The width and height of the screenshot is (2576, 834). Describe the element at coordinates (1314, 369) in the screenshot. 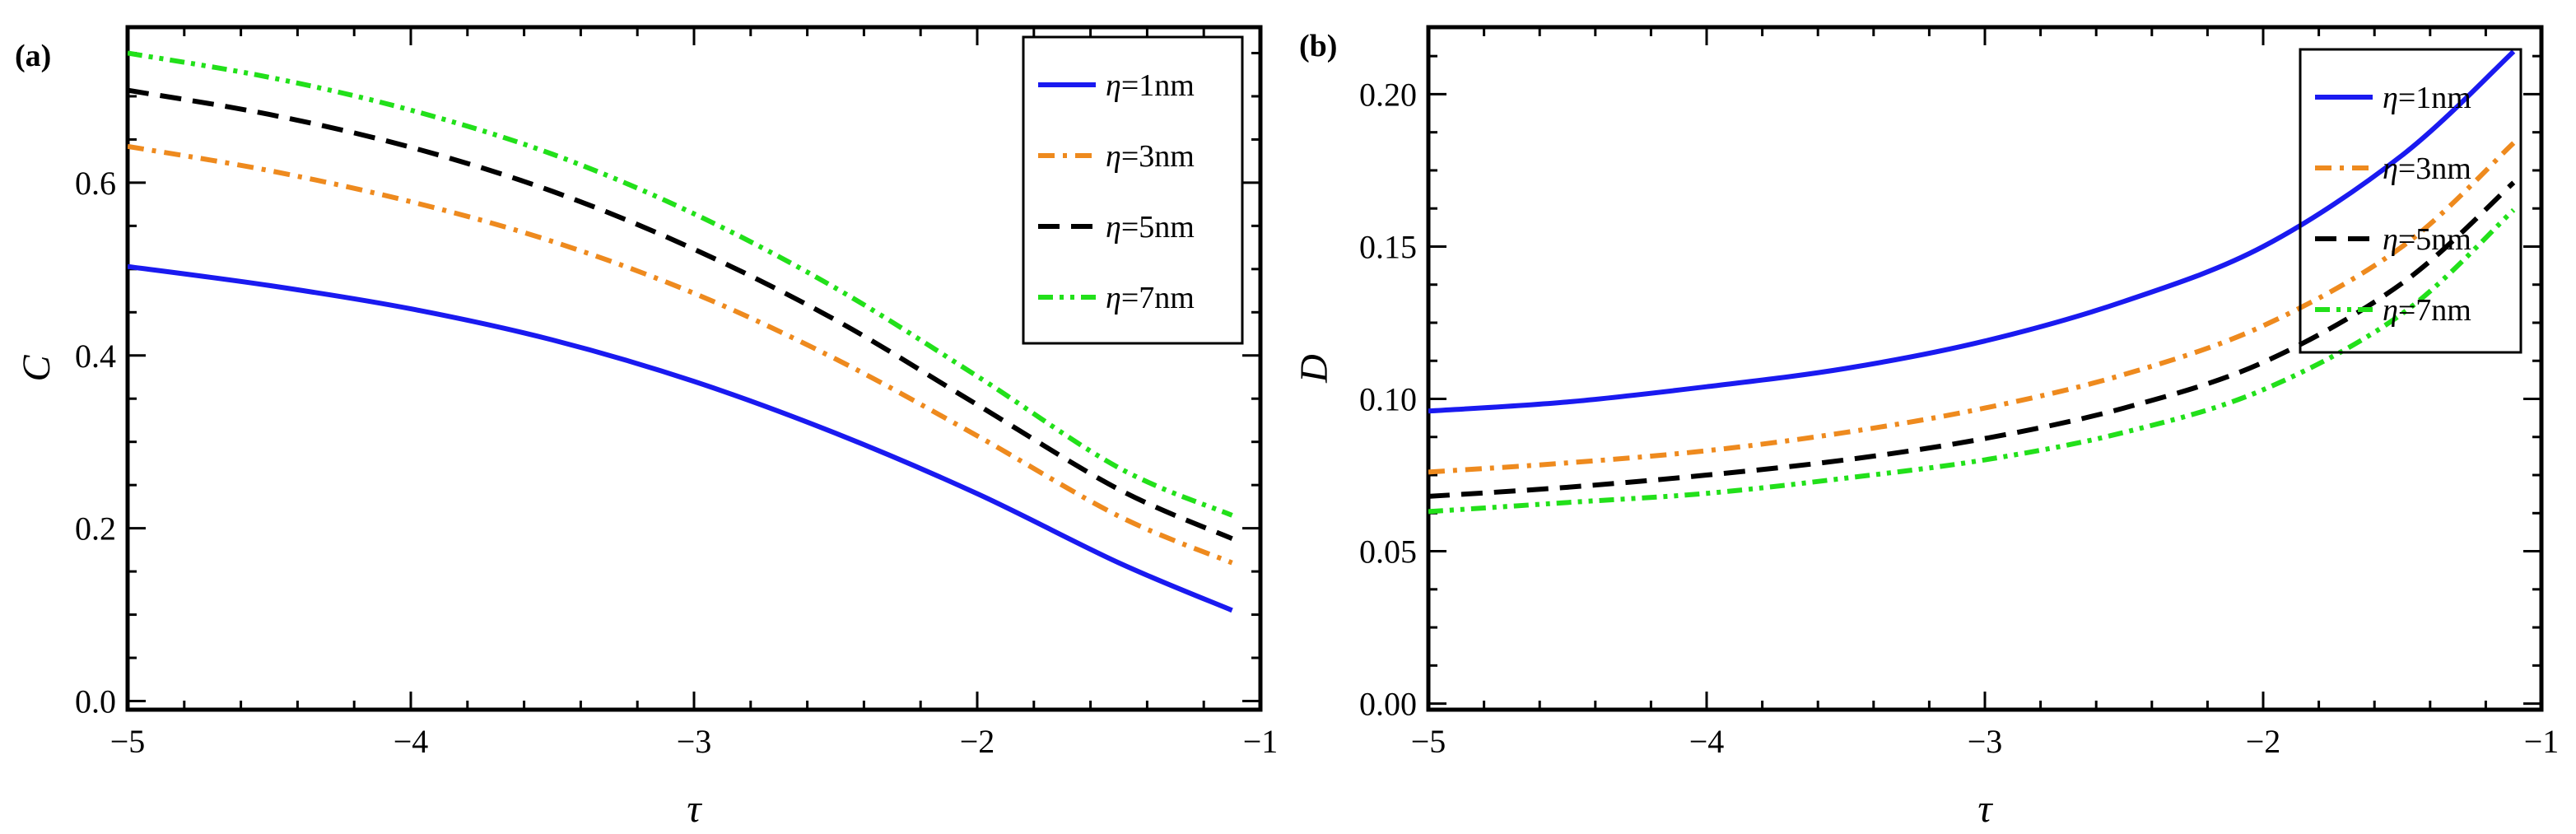

I see `y-axis-label: D` at that location.